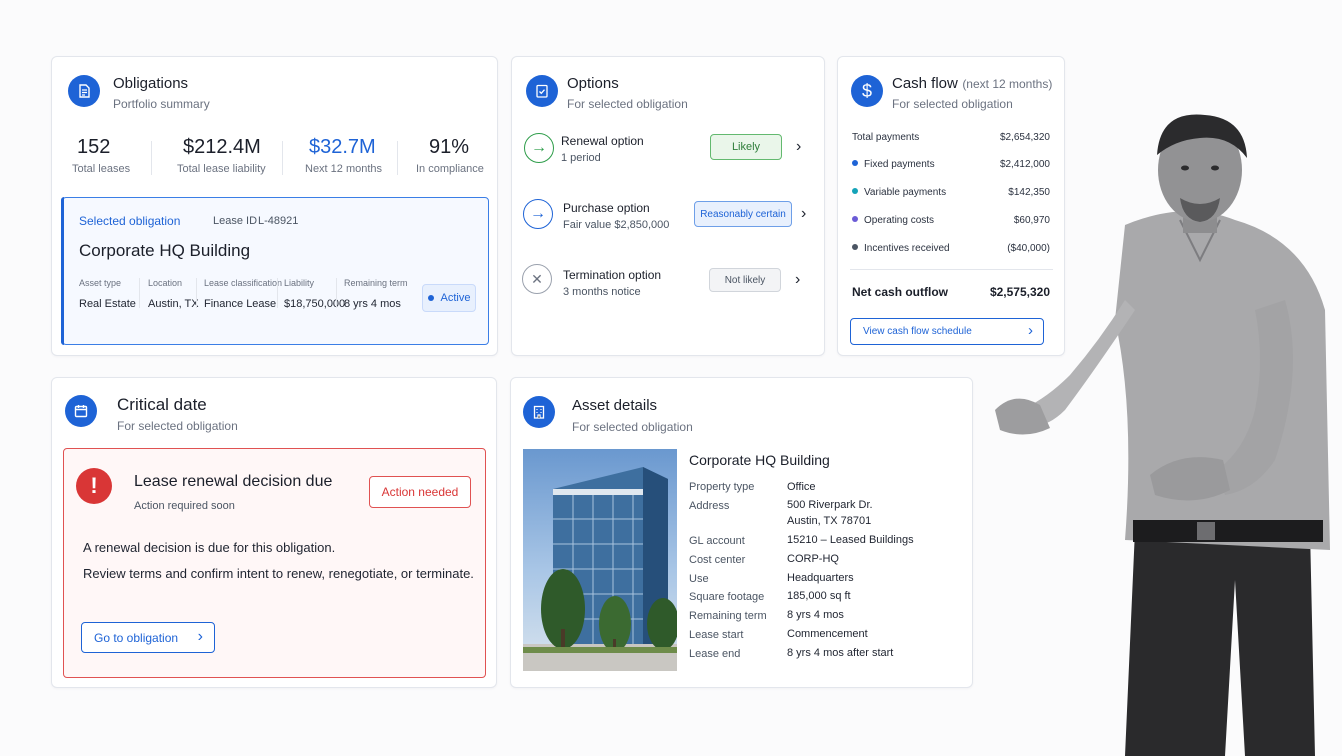  What do you see at coordinates (542, 91) in the screenshot?
I see `checklist-icon` at bounding box center [542, 91].